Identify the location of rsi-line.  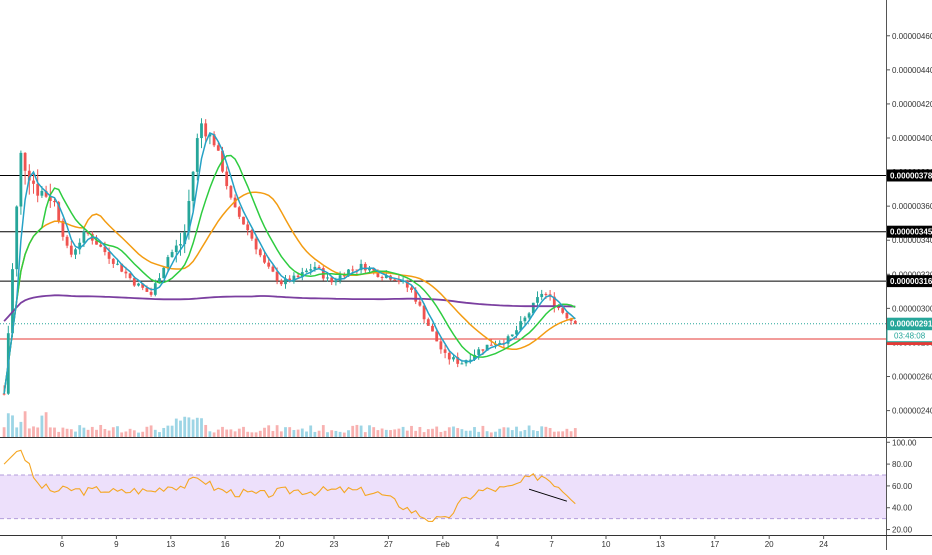
(289, 485).